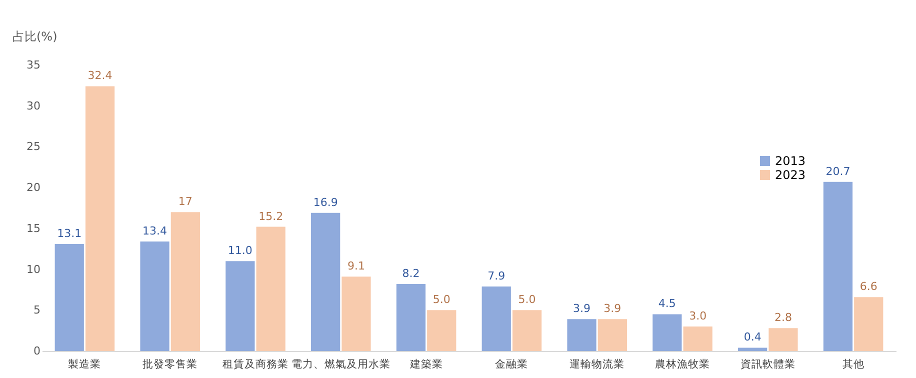  What do you see at coordinates (35, 37) in the screenshot?
I see `y-axis-title: 占比(%)` at bounding box center [35, 37].